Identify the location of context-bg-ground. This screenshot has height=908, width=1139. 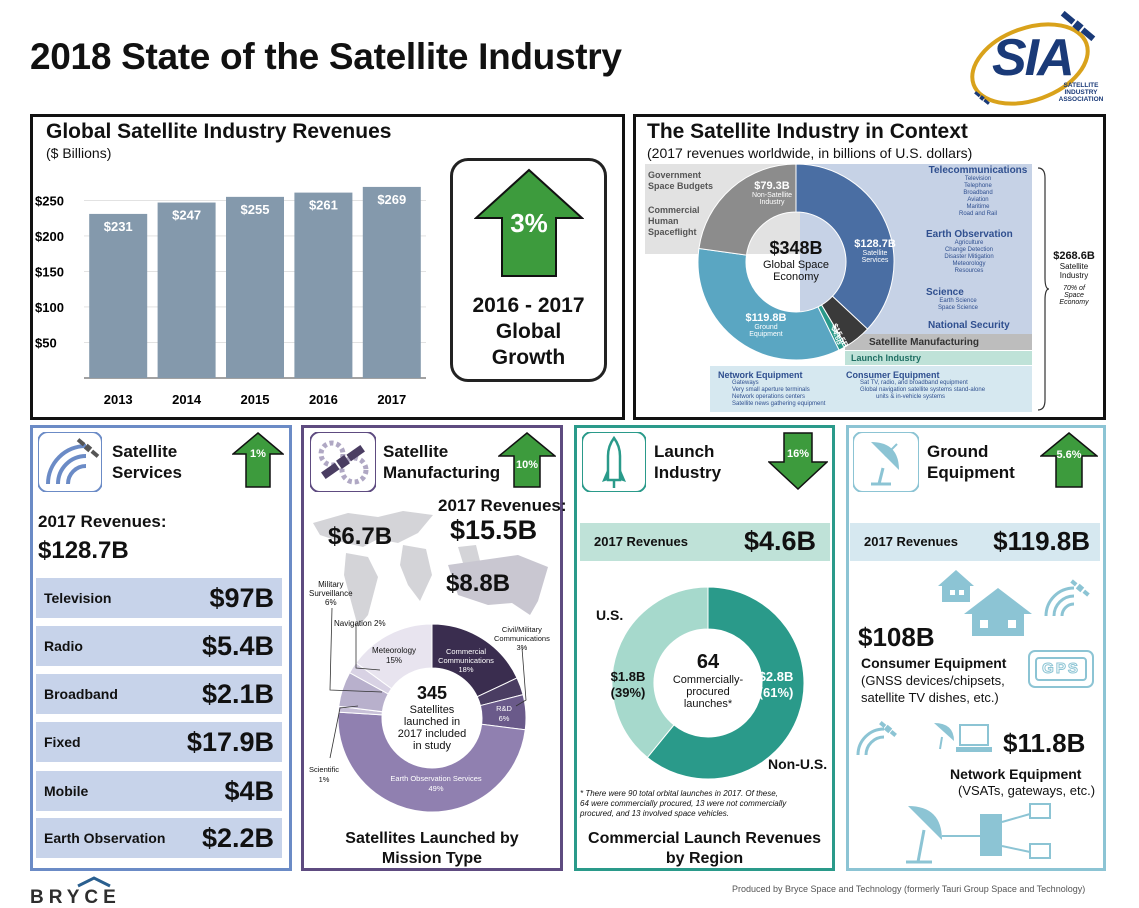
(871, 389).